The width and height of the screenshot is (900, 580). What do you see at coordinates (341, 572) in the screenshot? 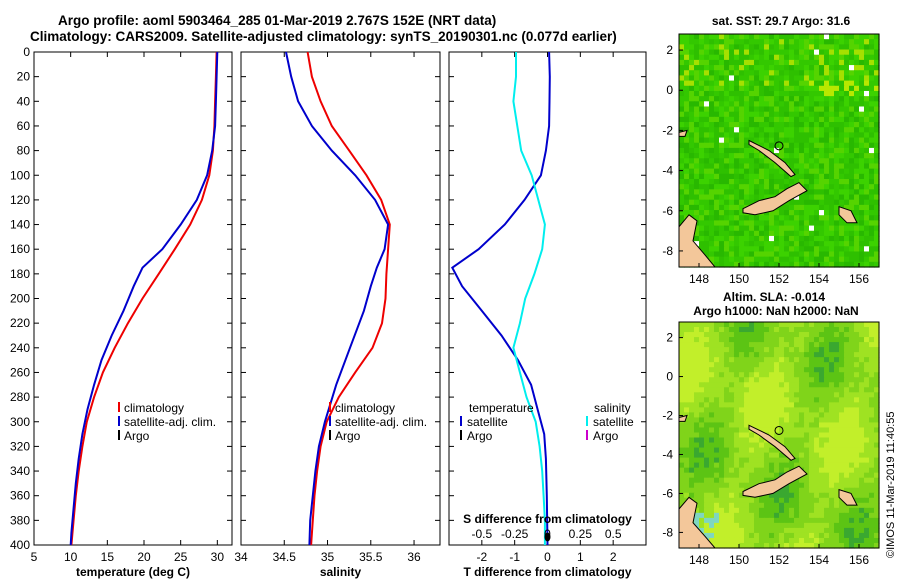
I see `salinity-xlabel: salinity` at bounding box center [341, 572].